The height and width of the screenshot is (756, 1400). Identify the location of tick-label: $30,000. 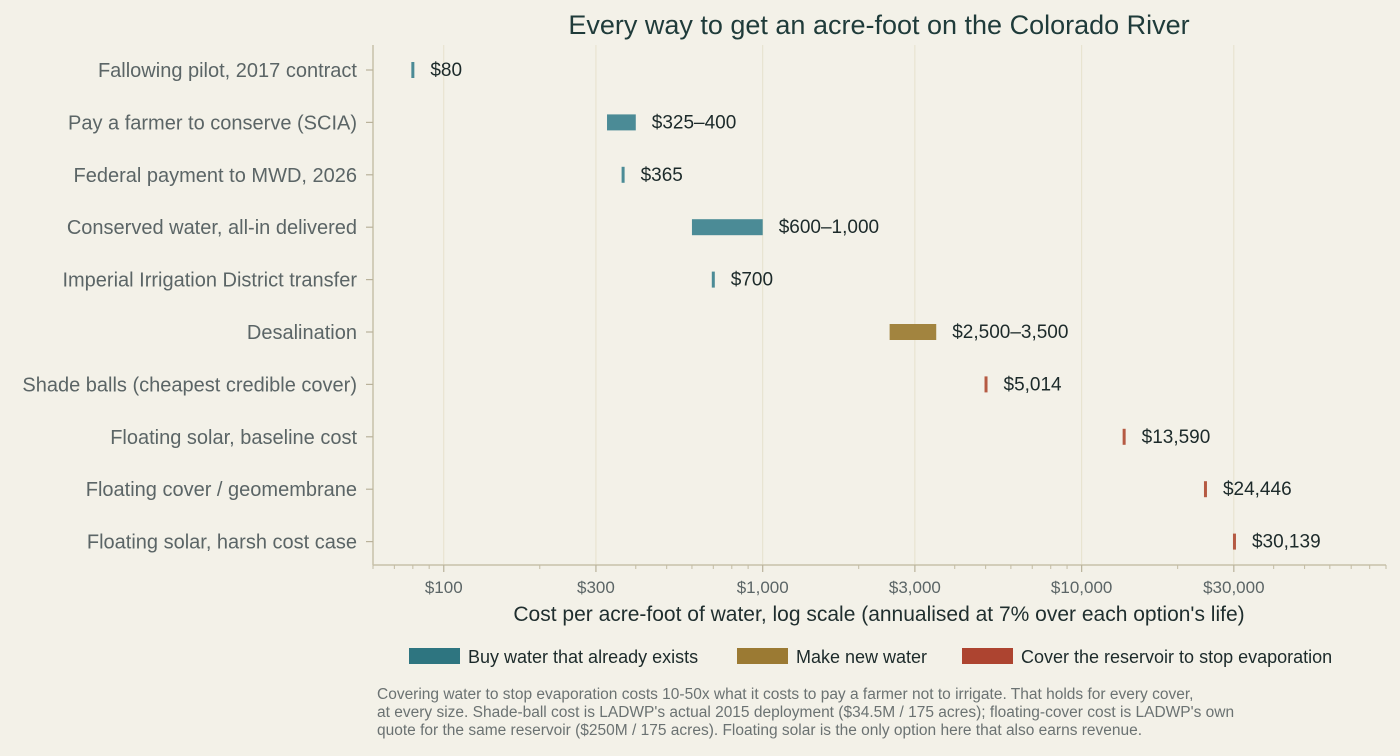
(1233, 587).